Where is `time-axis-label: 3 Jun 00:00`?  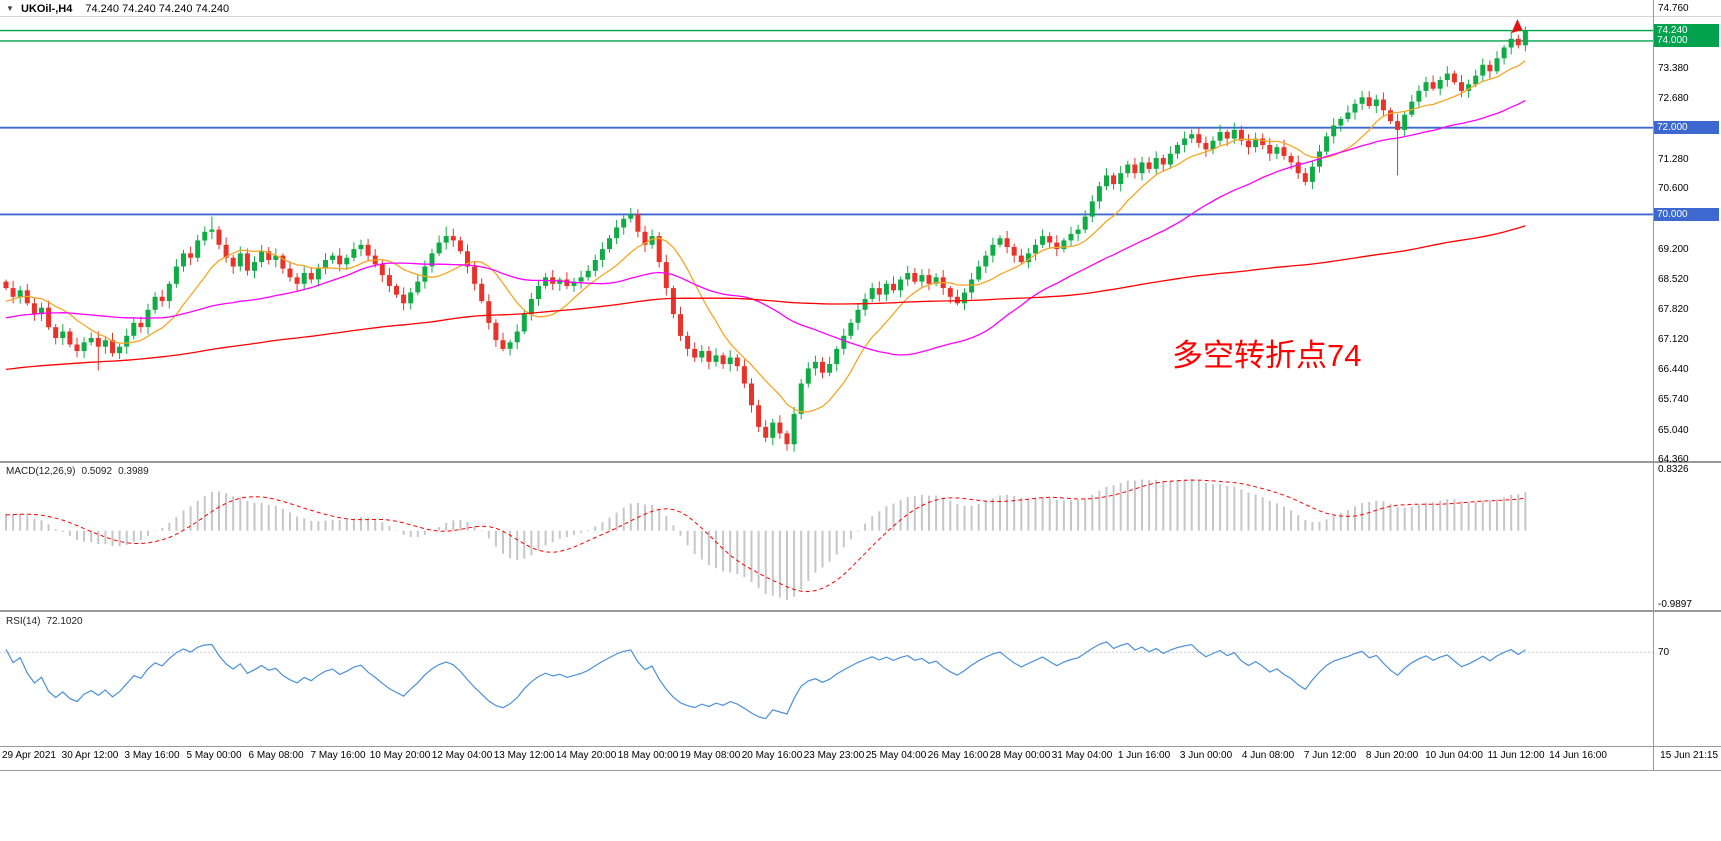
time-axis-label: 3 Jun 00:00 is located at coordinates (1206, 755).